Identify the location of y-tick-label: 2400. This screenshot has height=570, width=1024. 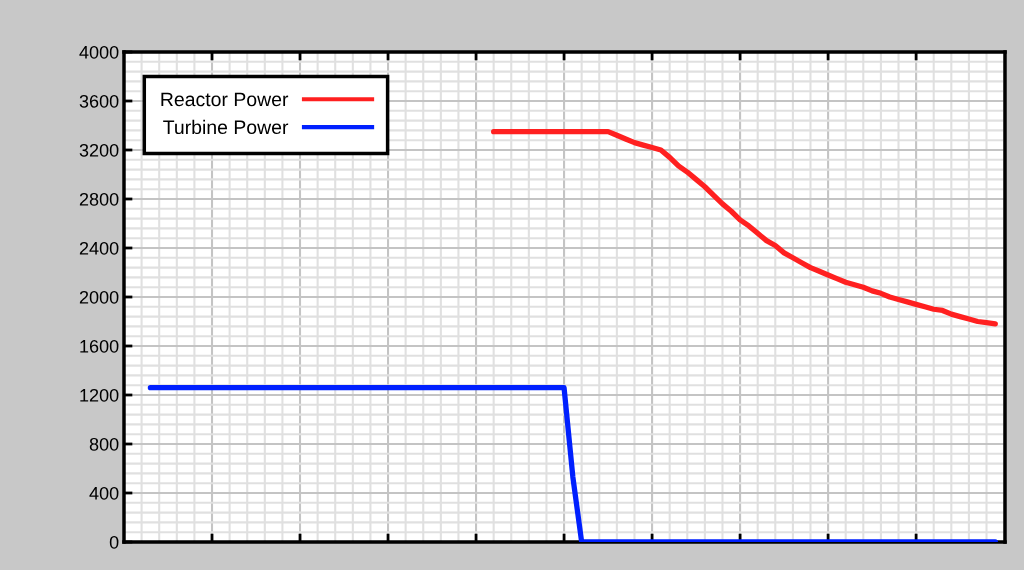
(99, 248).